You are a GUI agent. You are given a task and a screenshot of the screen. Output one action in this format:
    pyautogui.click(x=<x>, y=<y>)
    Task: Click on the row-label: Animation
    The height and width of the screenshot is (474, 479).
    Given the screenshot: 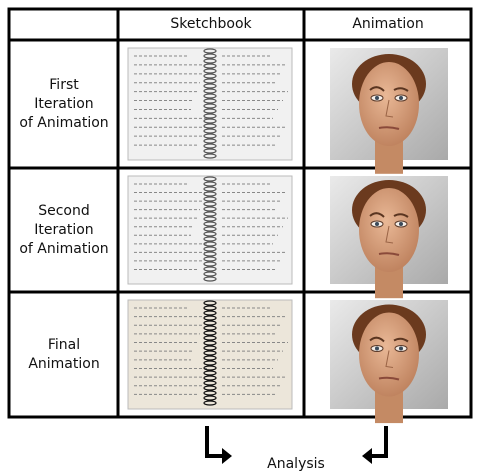 What is the action you would take?
    pyautogui.click(x=63, y=364)
    